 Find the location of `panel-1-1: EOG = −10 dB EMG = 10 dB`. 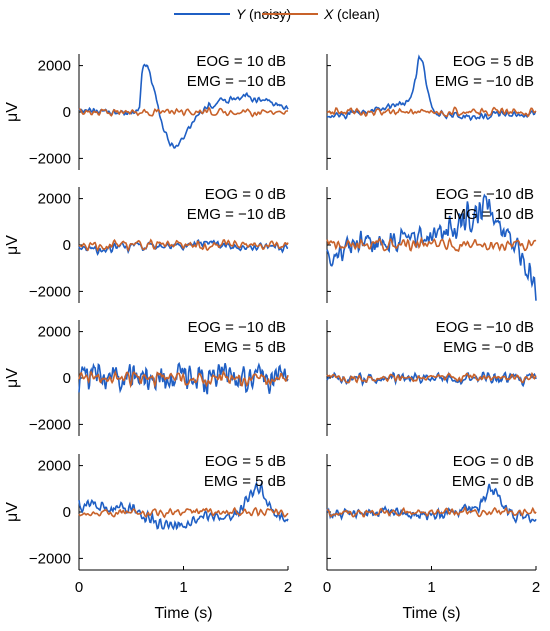

panel-1-1: EOG = −10 dB EMG = 10 dB is located at coordinates (431, 244).